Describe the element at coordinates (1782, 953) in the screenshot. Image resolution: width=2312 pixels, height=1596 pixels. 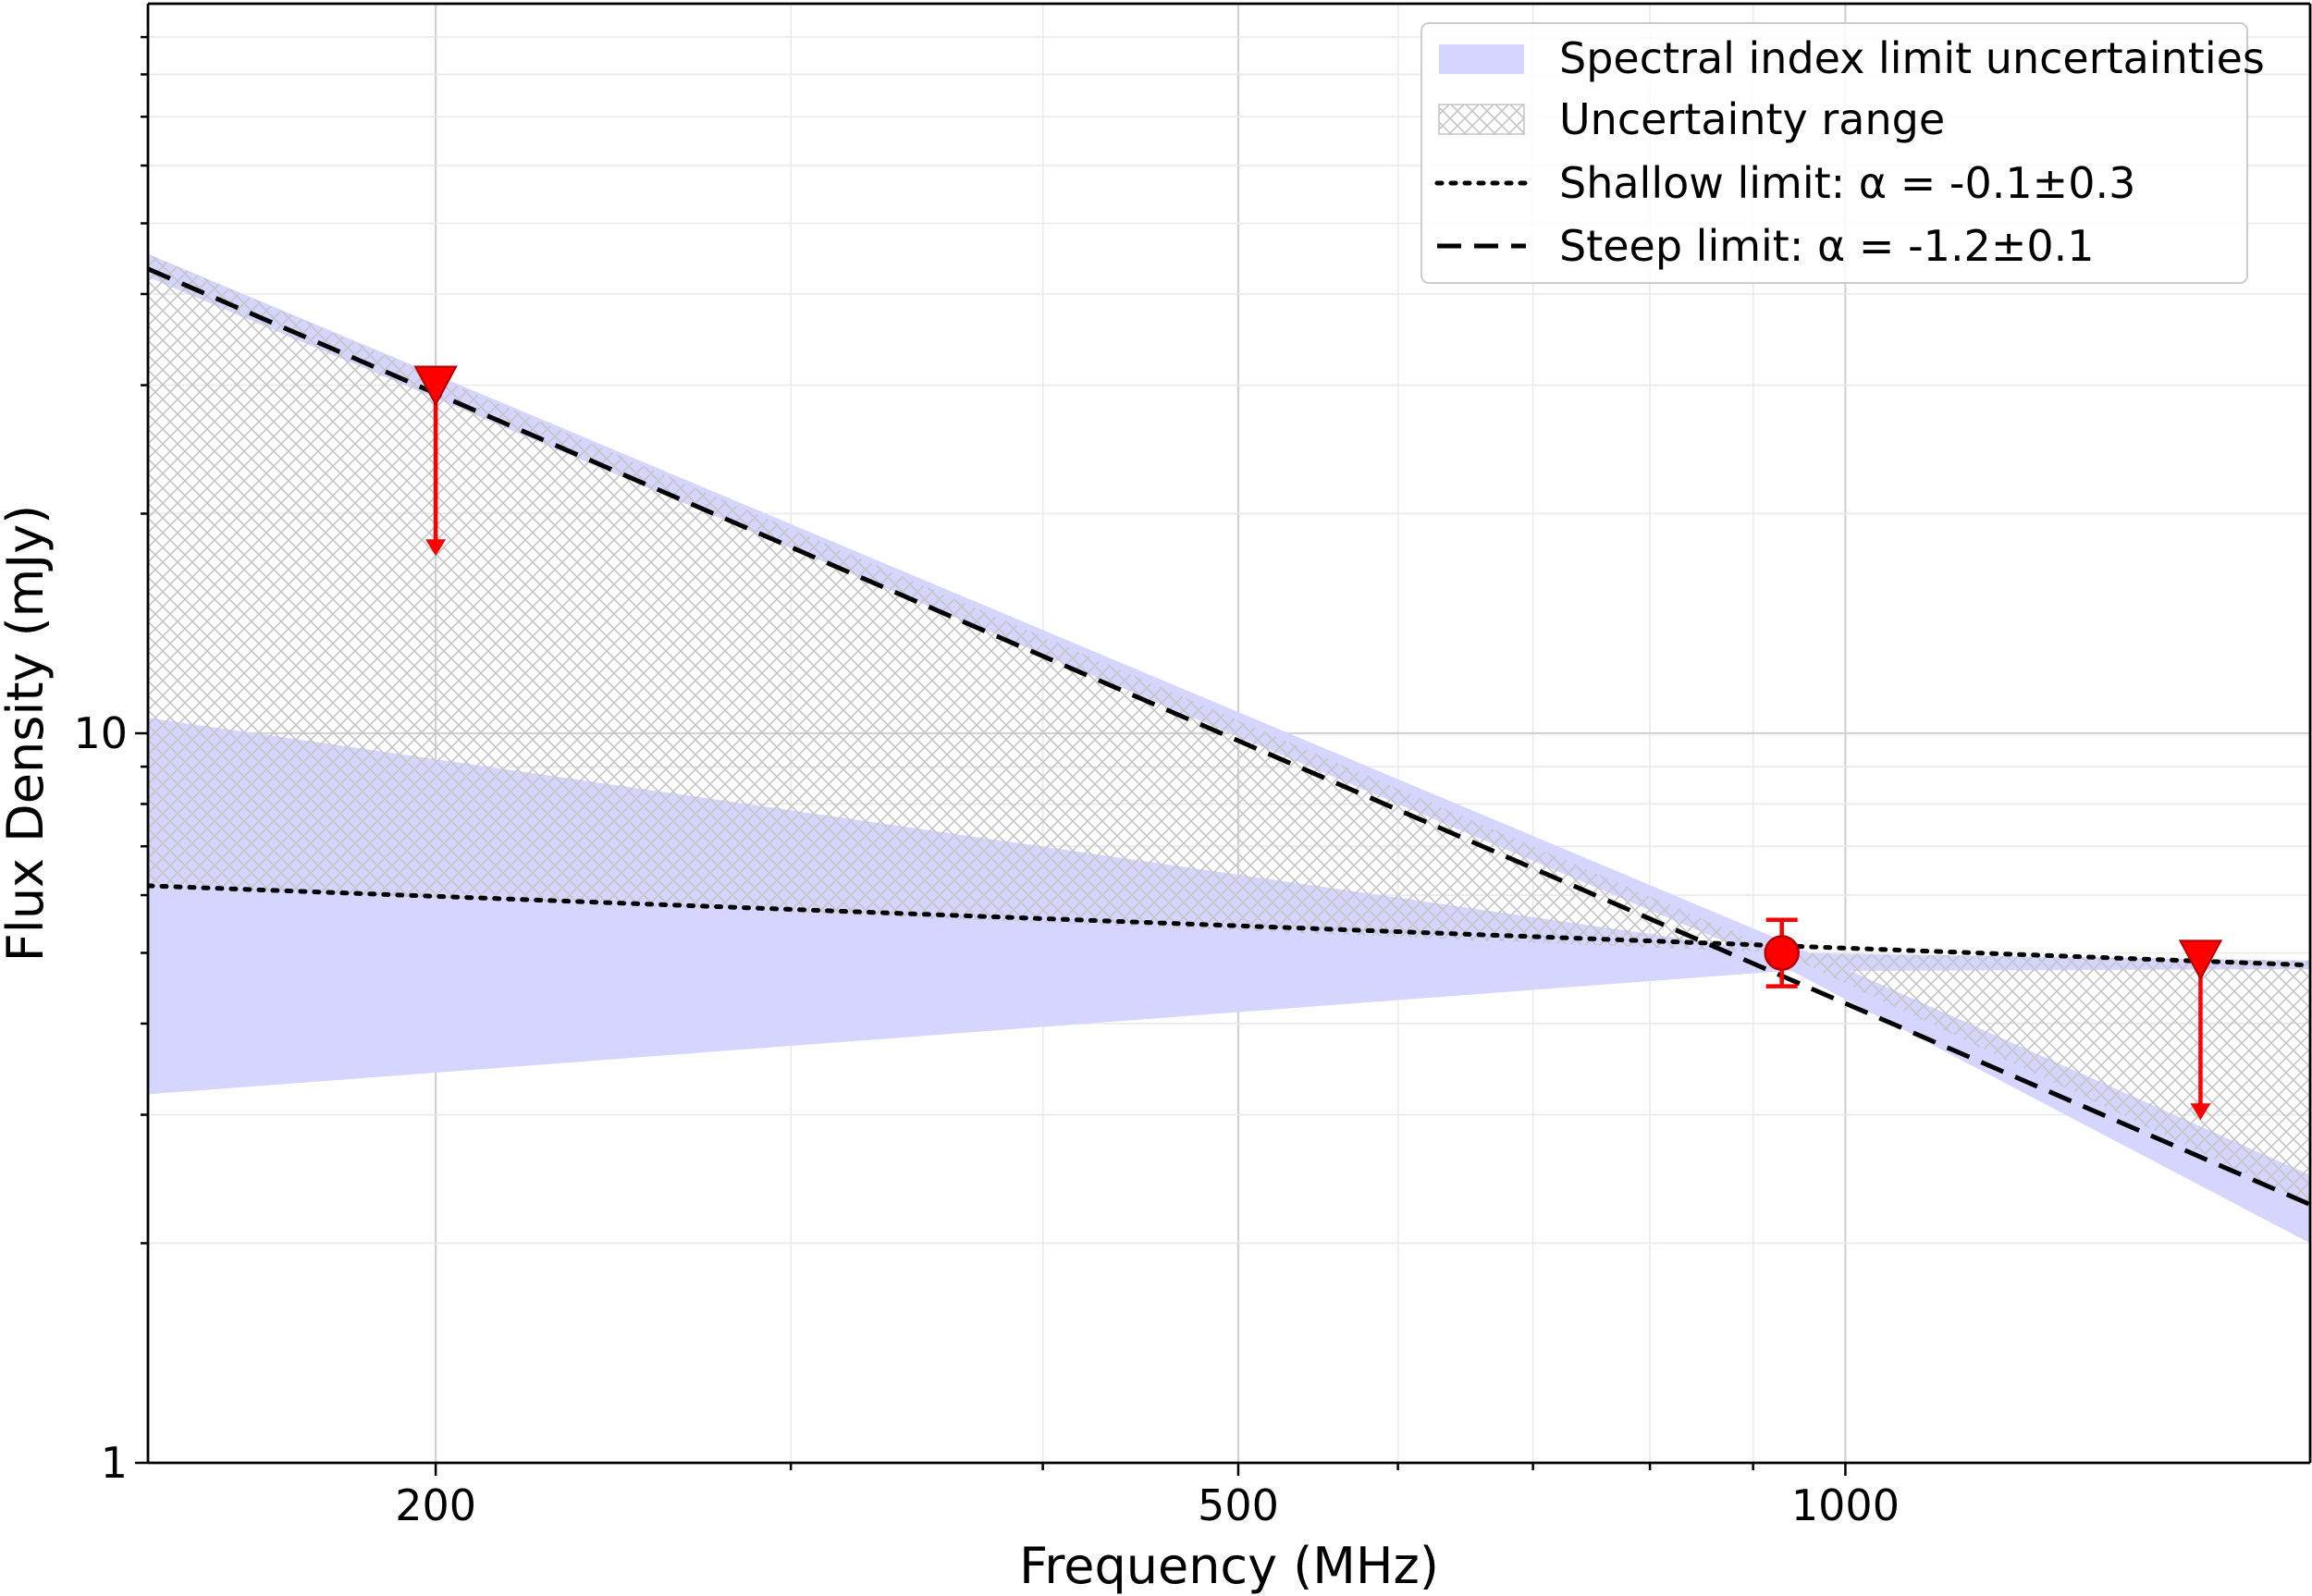
I see `detection-marker` at that location.